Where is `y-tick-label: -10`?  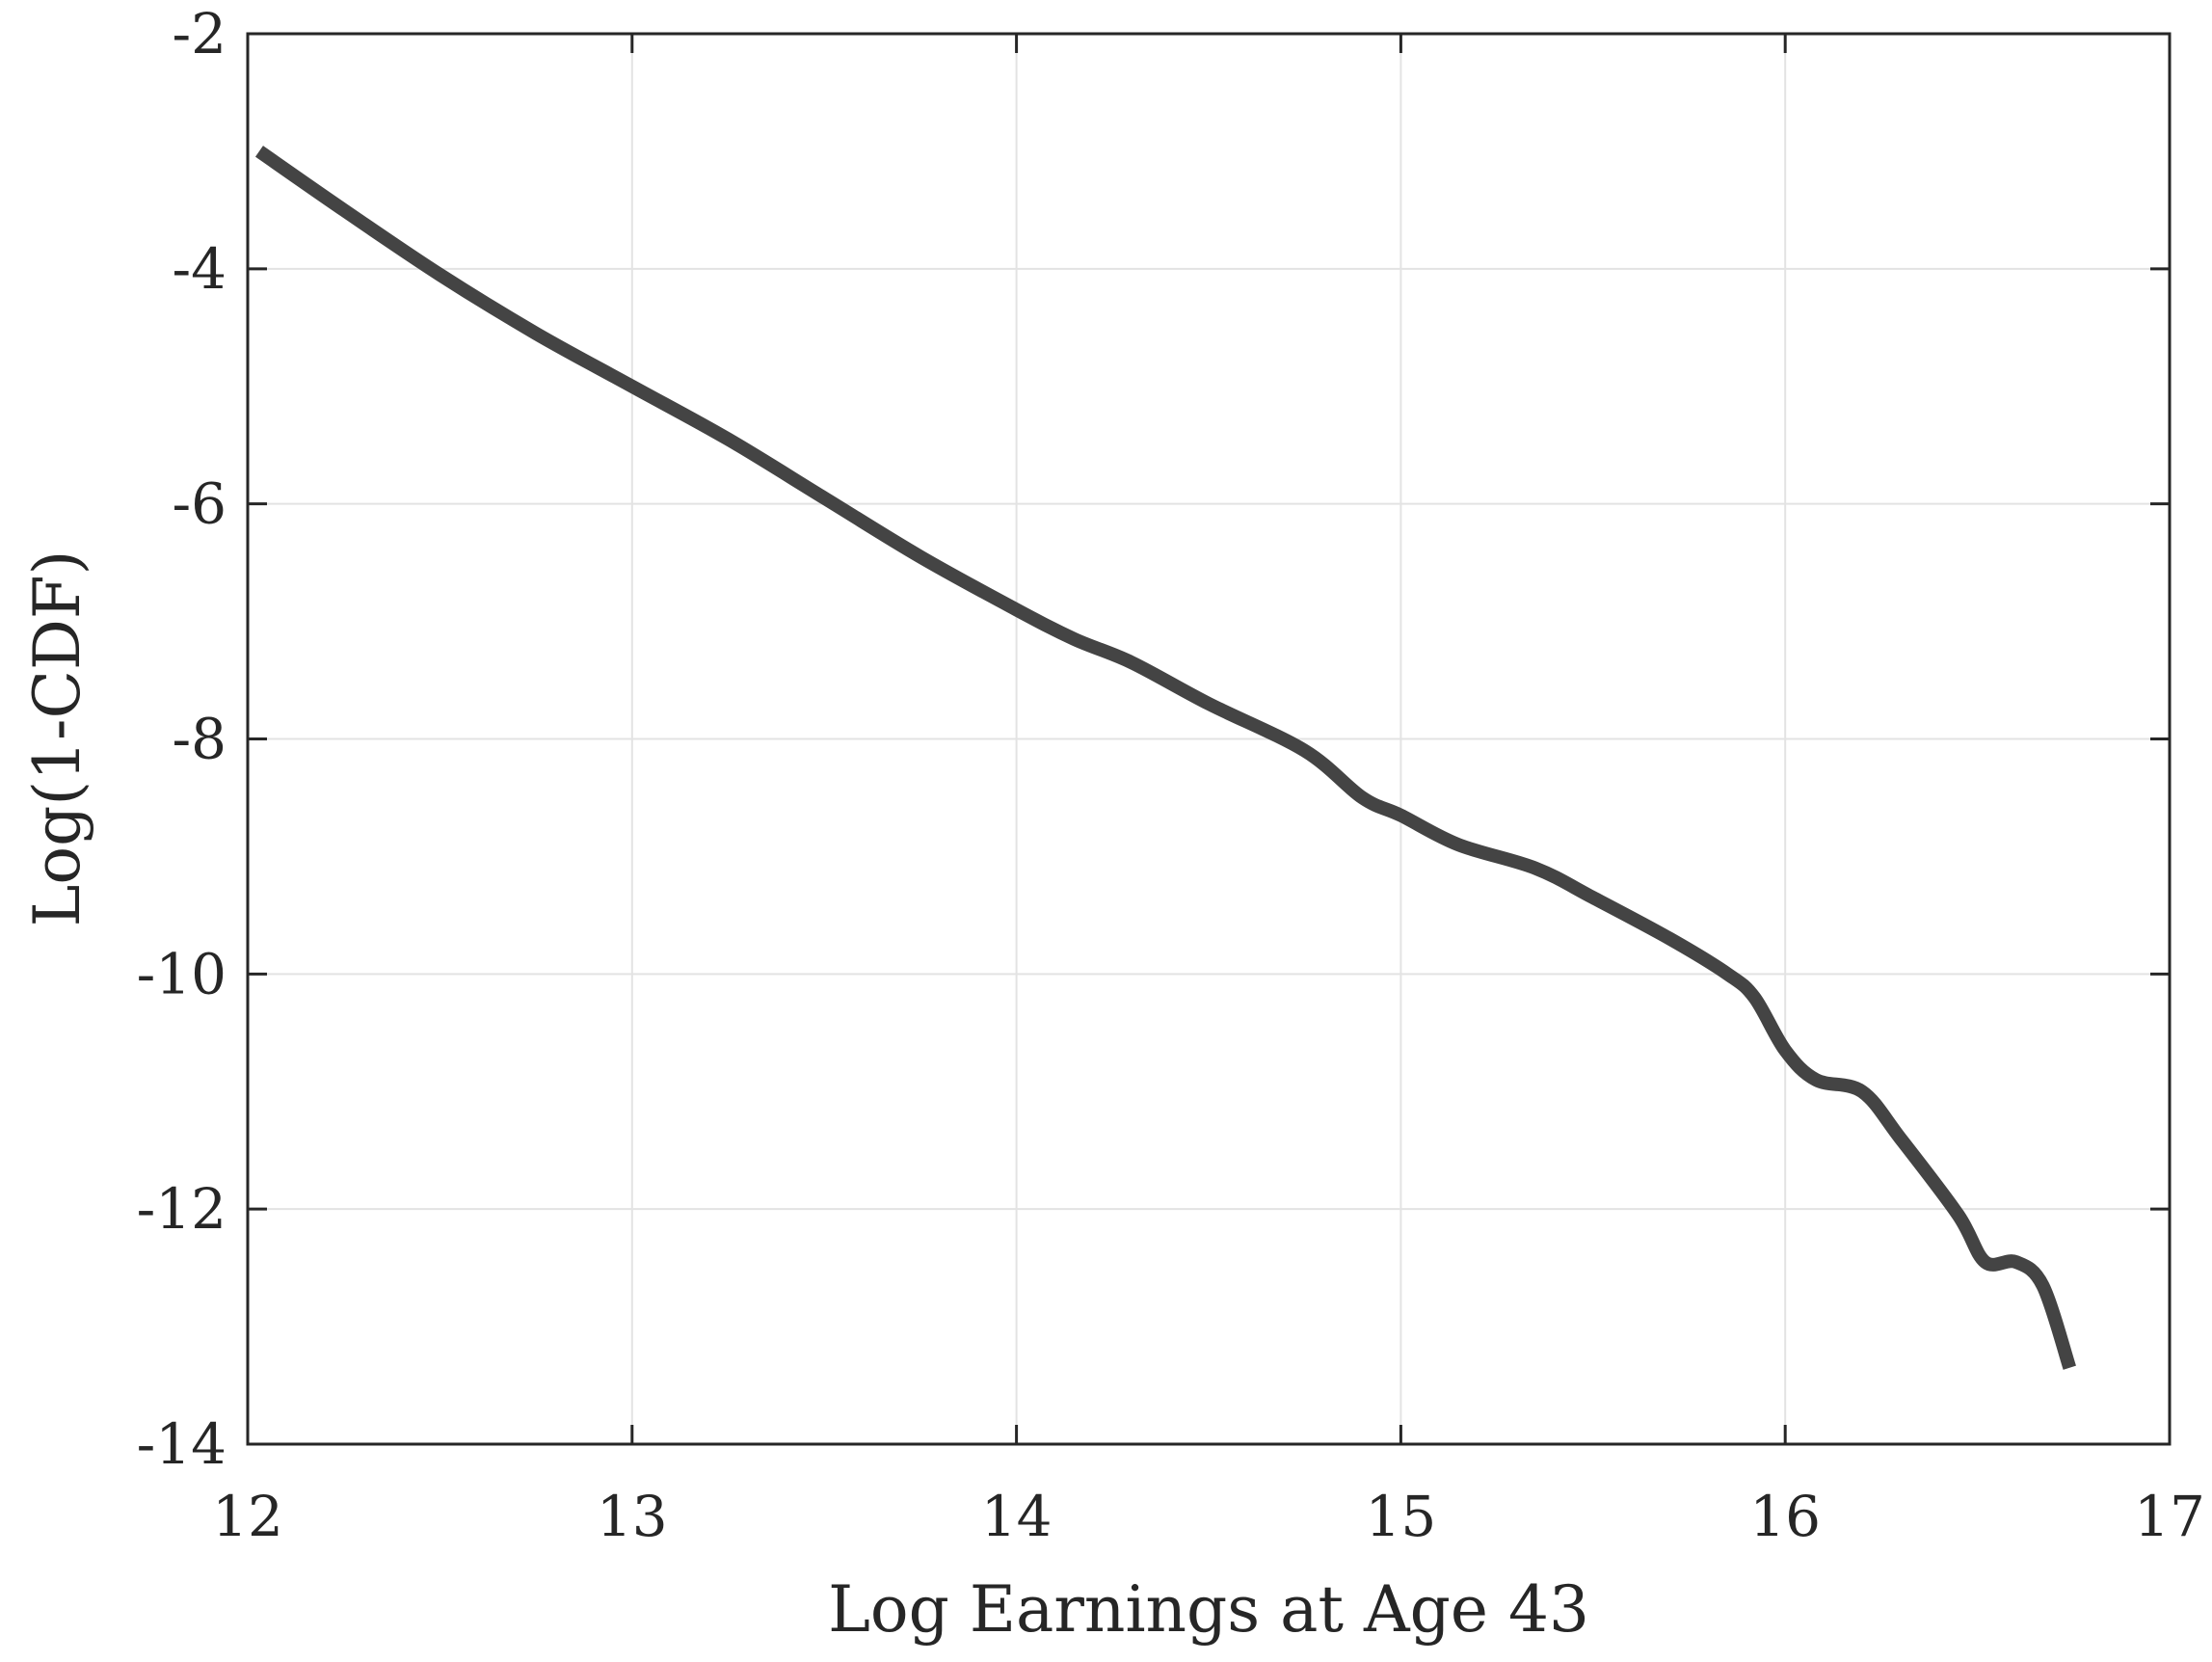
y-tick-label: -10 is located at coordinates (182, 973).